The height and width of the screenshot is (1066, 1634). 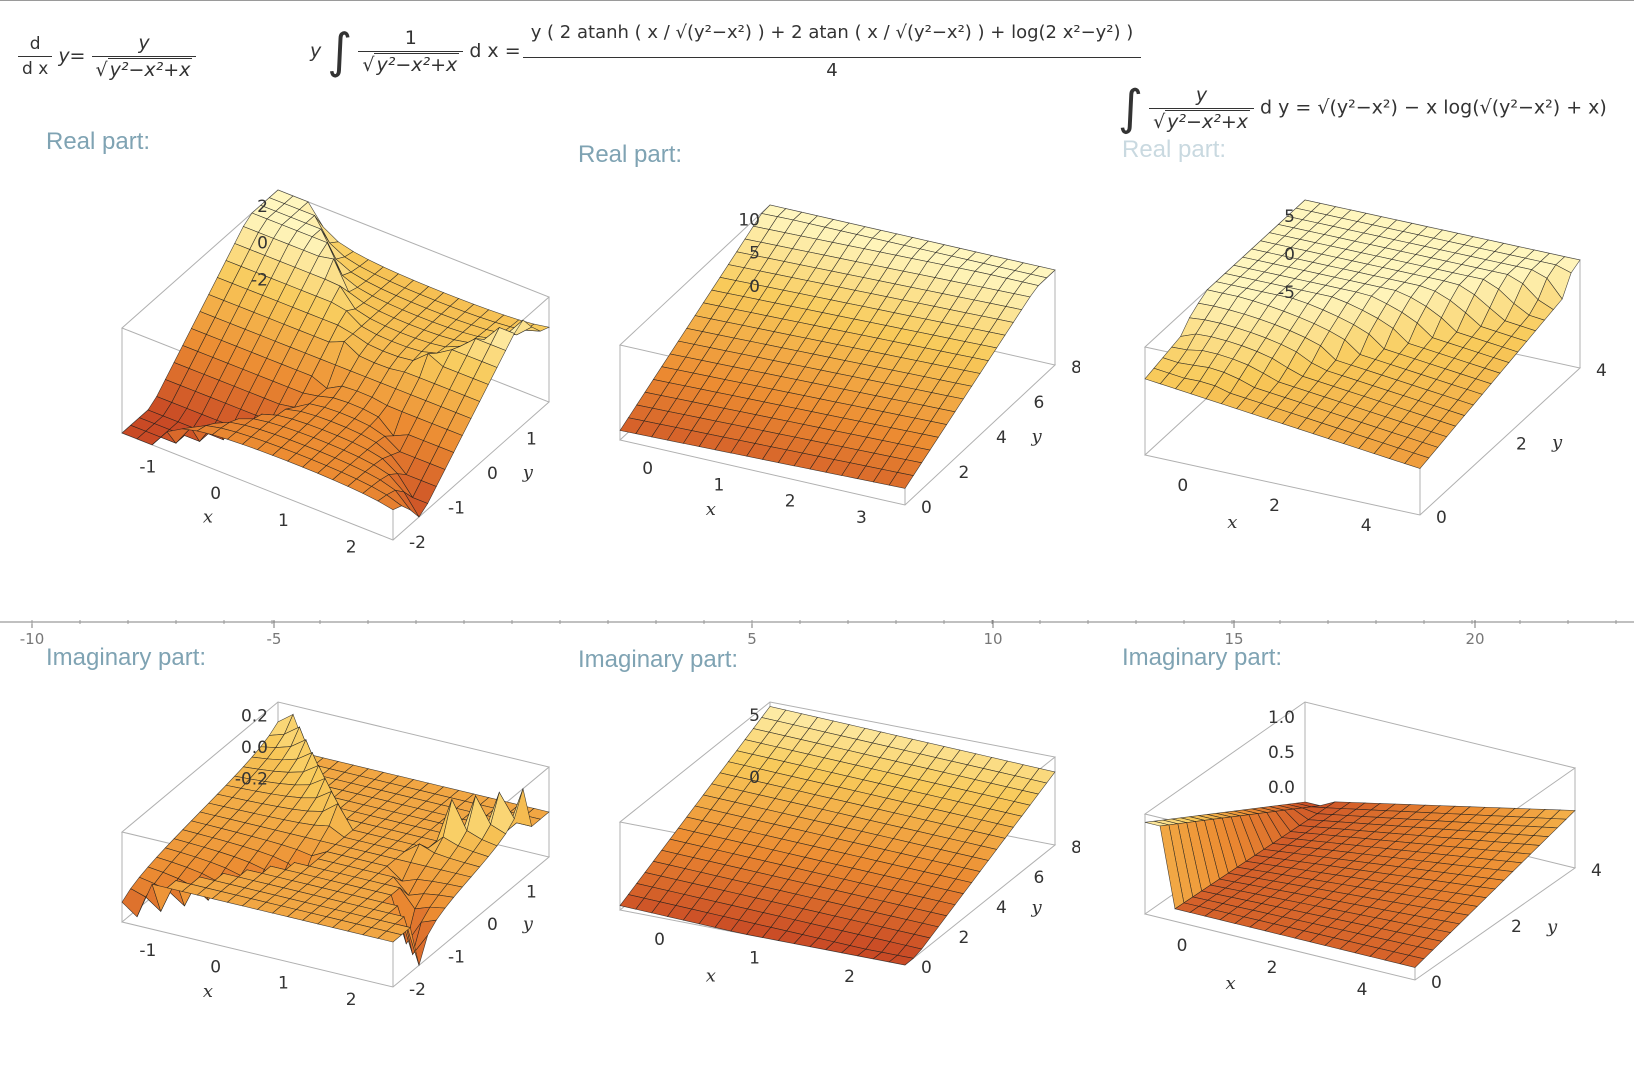 I want to click on integral-x-den: y²−x²+x, so click(x=417, y=64).